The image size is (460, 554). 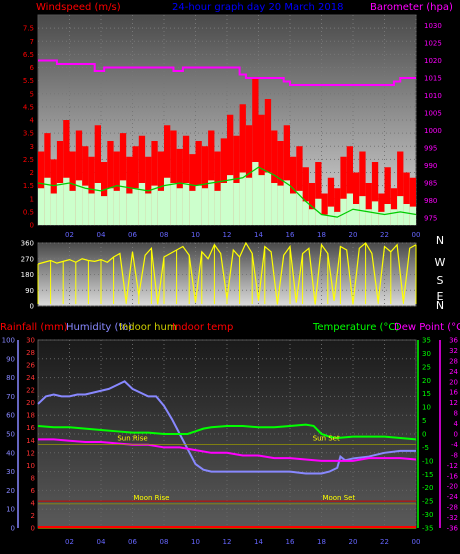 What do you see at coordinates (321, 542) in the screenshot?
I see `temp-x-tick: 18` at bounding box center [321, 542].